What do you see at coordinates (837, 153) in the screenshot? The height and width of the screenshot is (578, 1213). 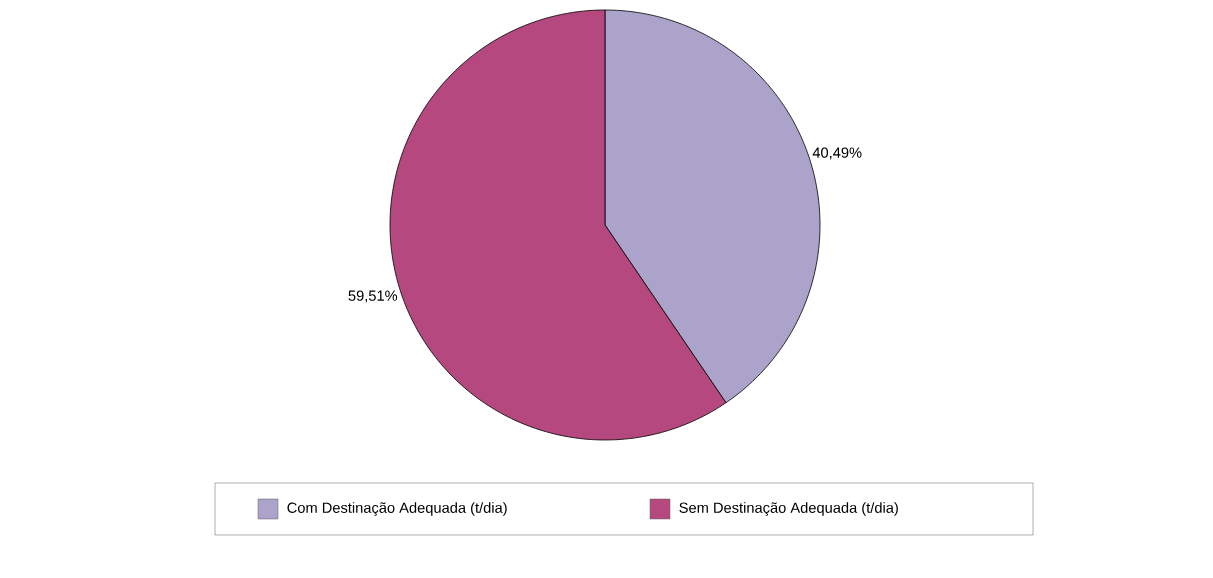 I see `data-label: 40,49%` at bounding box center [837, 153].